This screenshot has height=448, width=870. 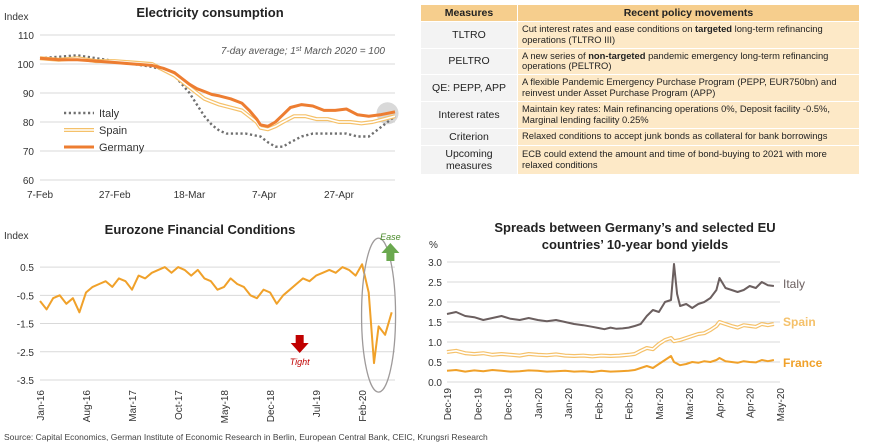 What do you see at coordinates (794, 284) in the screenshot?
I see `series-end-label-italy: Italy` at bounding box center [794, 284].